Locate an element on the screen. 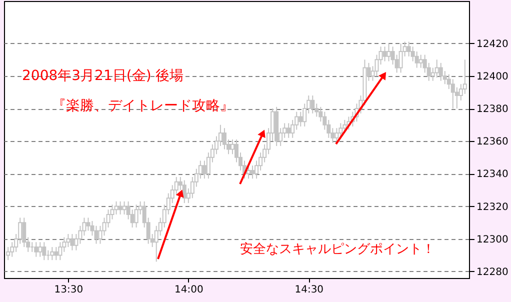 The width and height of the screenshot is (511, 302). annotation: 『楽勝、デイトレード攻略』 is located at coordinates (143, 106).